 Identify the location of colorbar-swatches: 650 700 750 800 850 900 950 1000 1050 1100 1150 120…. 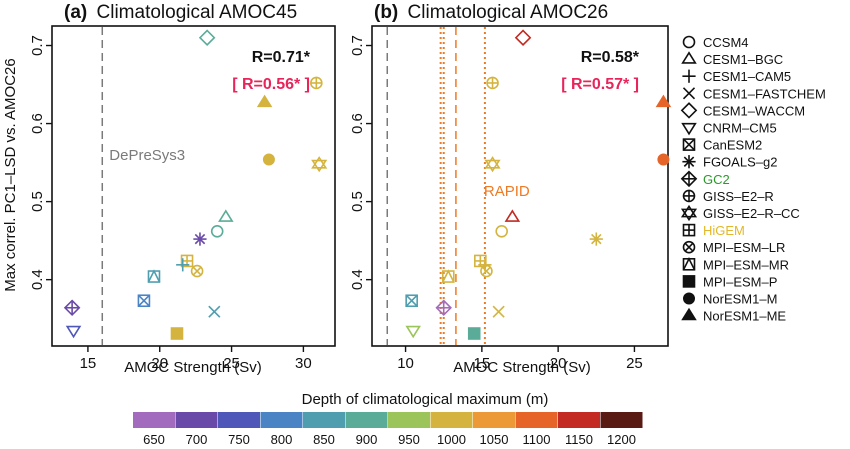
(388, 429).